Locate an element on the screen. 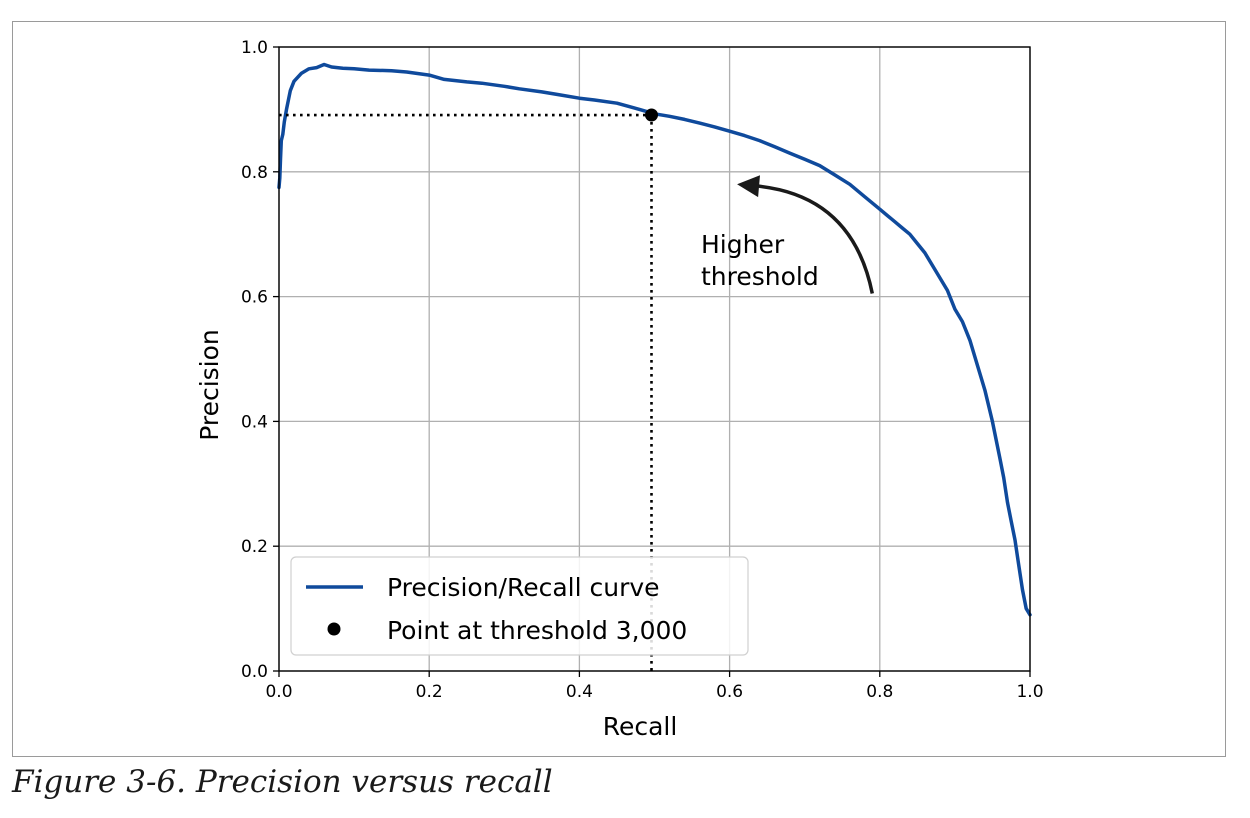 Image resolution: width=1250 pixels, height=818 pixels. x-tick-label: 0.4 is located at coordinates (579, 692).